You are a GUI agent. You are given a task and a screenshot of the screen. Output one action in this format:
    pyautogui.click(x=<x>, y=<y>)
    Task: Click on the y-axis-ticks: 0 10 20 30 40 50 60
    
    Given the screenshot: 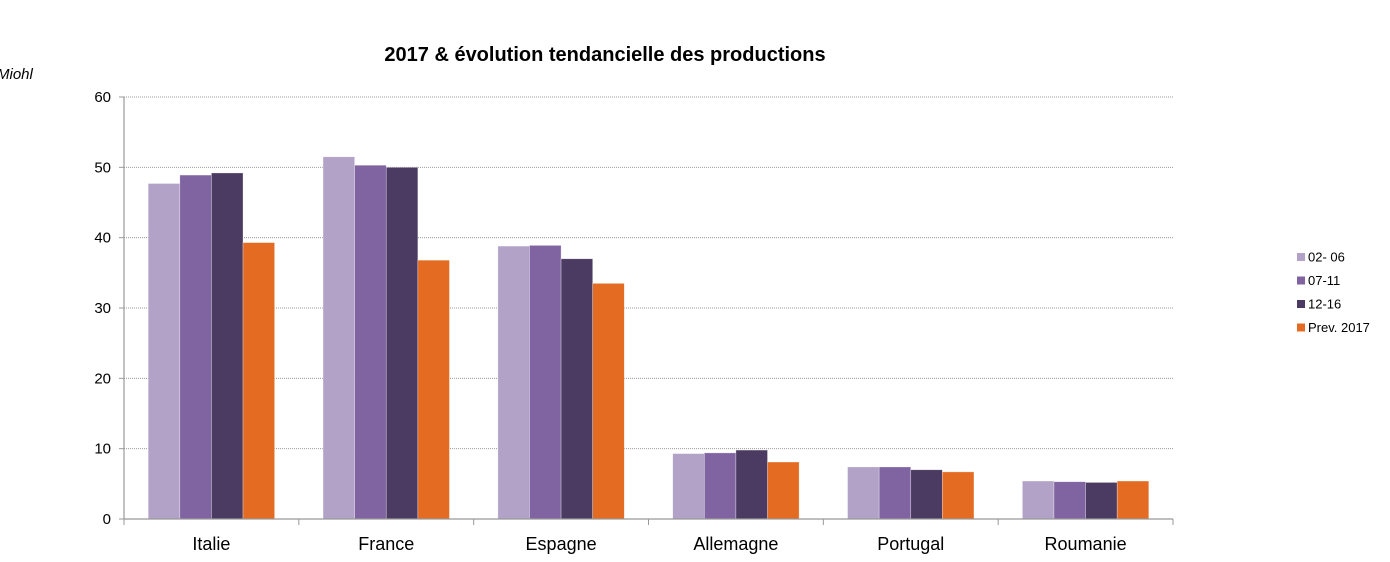 What is the action you would take?
    pyautogui.click(x=109, y=308)
    